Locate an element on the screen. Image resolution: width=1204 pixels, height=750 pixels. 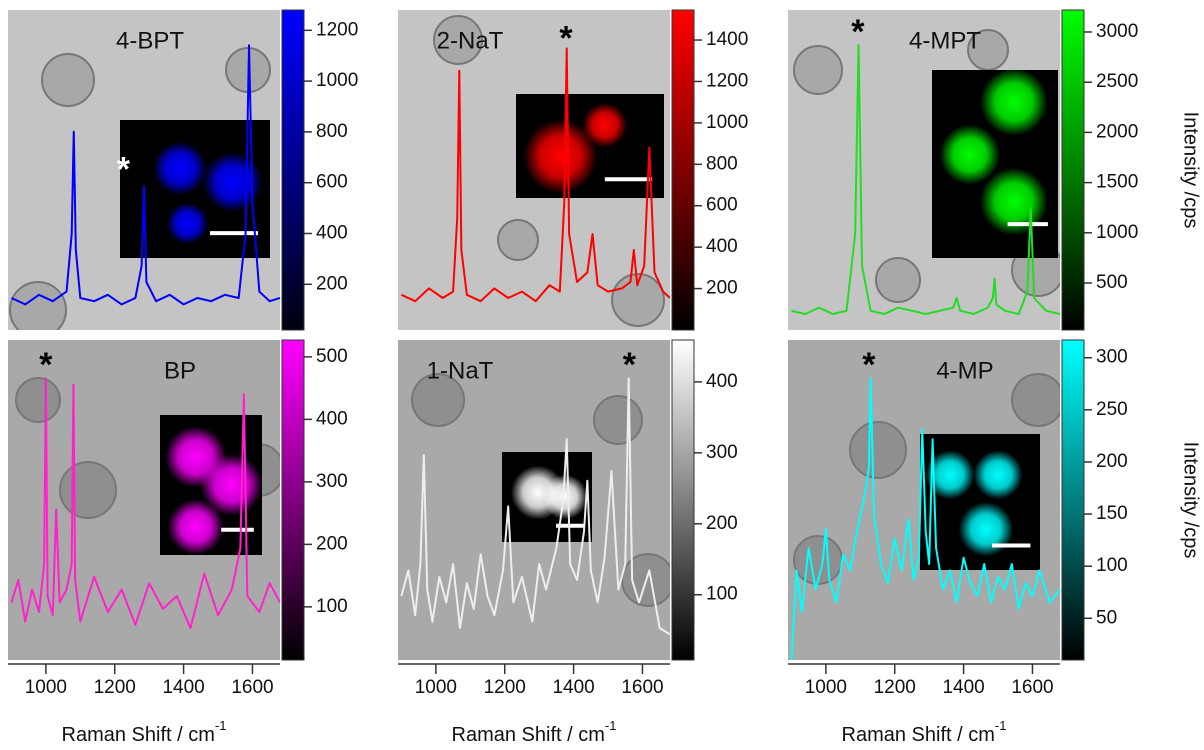
colorbar-tick-label: 50 is located at coordinates (1106, 617).